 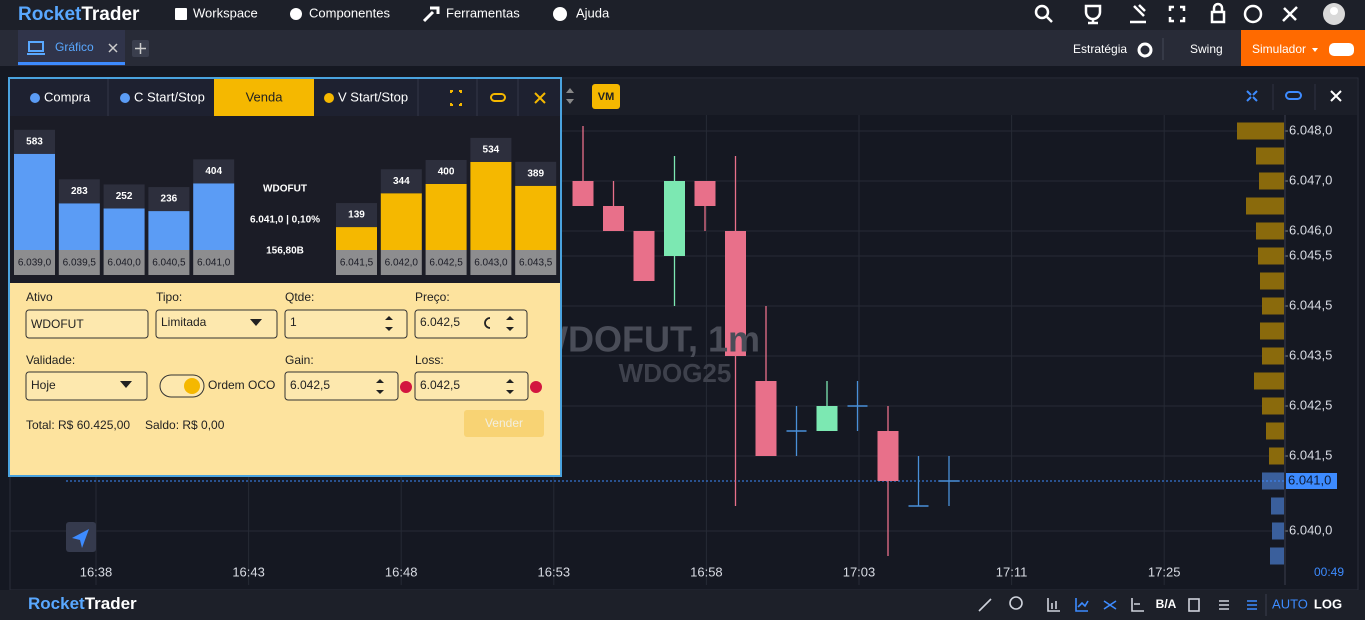 I want to click on y-tick-label: 6.041,5, so click(x=1310, y=454).